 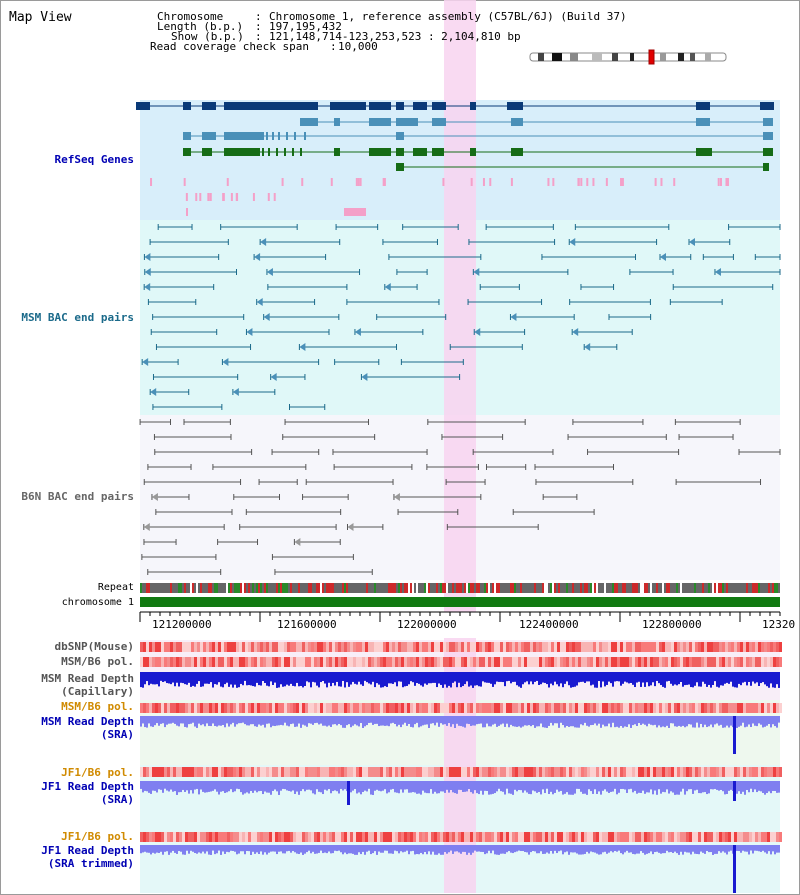 What do you see at coordinates (87, 721) in the screenshot?
I see `track-label-msm-depth-sra: MSM Read Depth` at bounding box center [87, 721].